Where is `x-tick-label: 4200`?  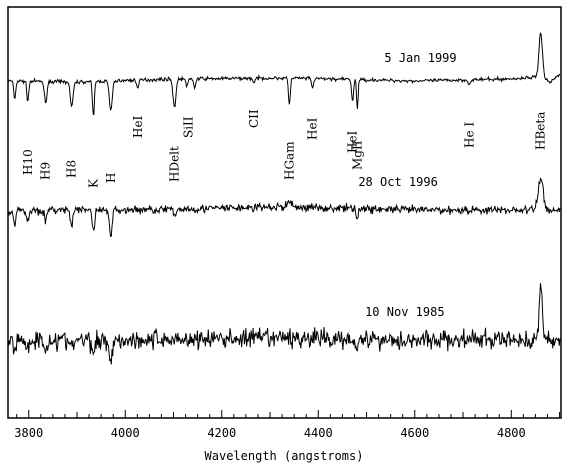
x-tick-label: 4200 is located at coordinates (221, 433).